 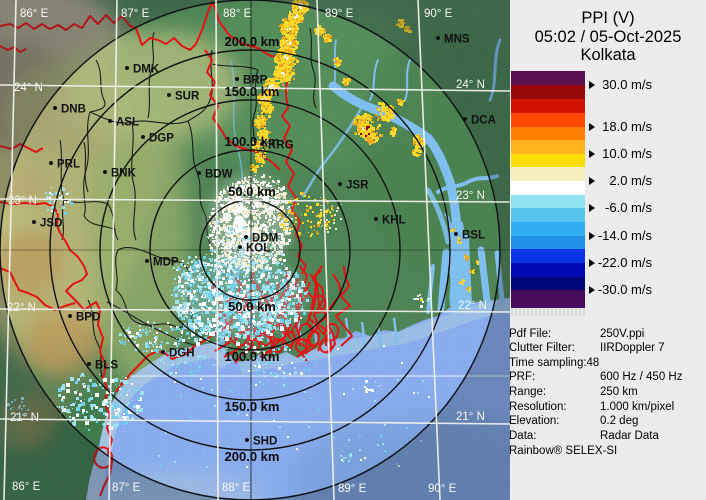 What do you see at coordinates (51, 224) in the screenshot?
I see `svg-text: JSD` at bounding box center [51, 224].